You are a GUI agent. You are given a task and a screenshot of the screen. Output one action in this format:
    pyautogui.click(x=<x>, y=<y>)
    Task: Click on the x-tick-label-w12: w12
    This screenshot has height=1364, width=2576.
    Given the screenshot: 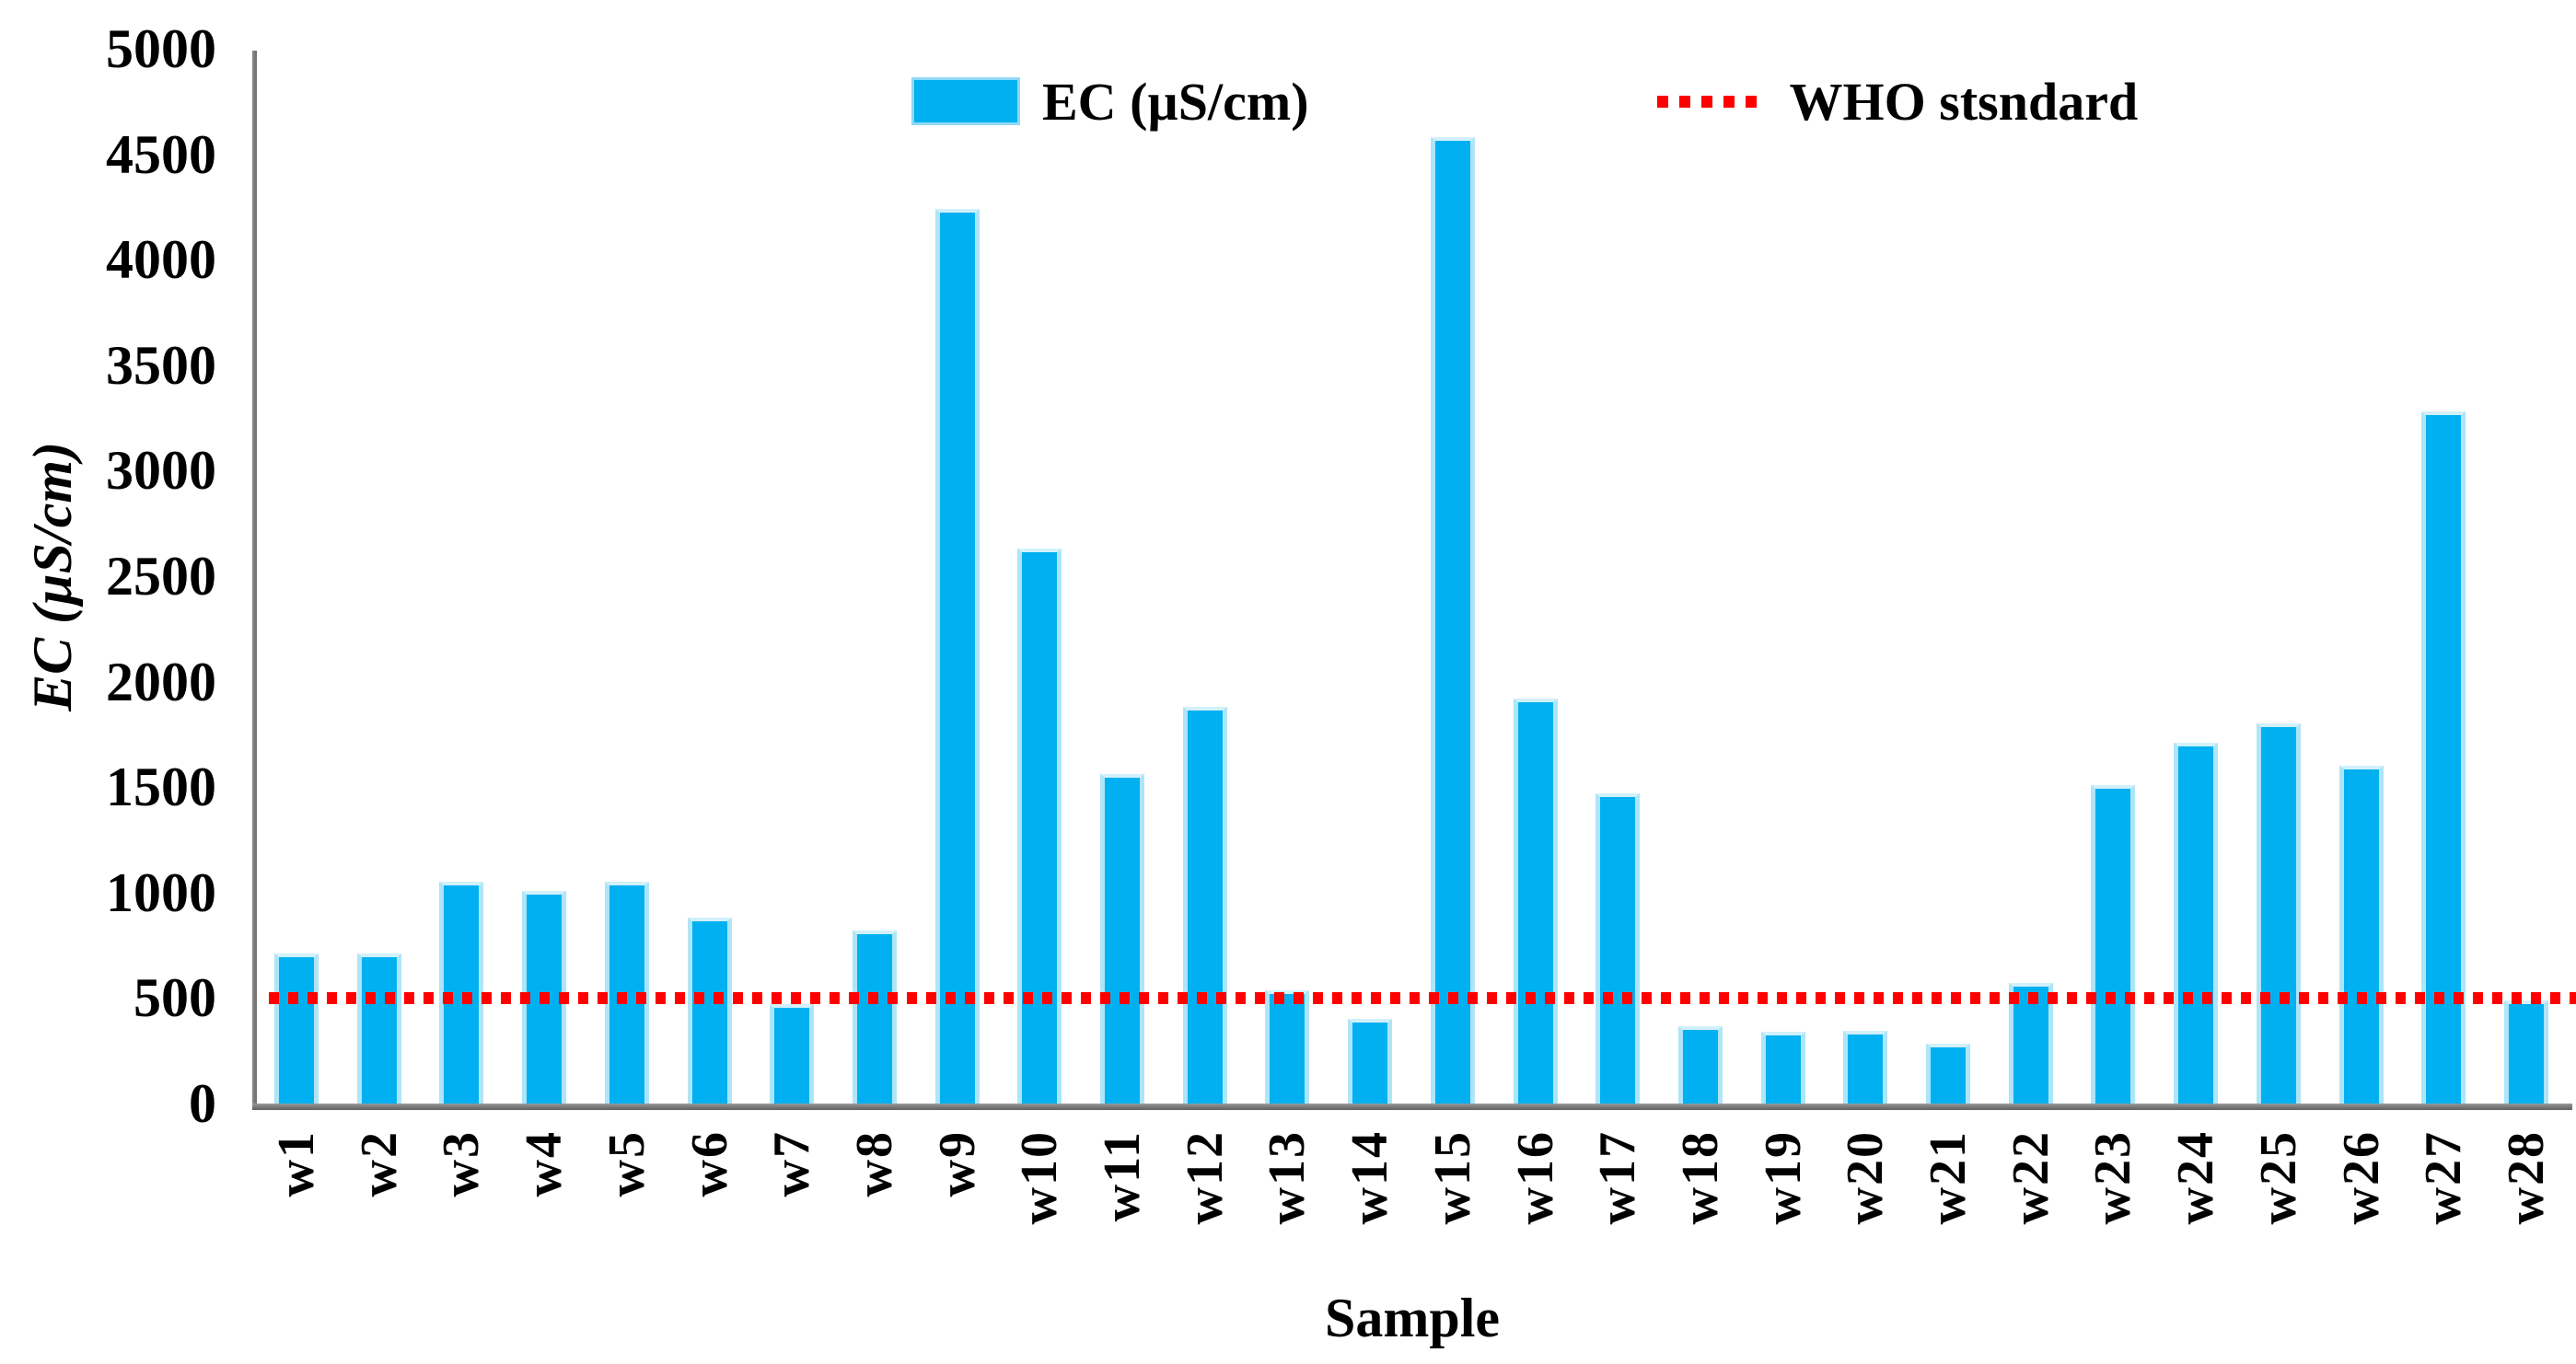 What is the action you would take?
    pyautogui.click(x=1205, y=1177)
    